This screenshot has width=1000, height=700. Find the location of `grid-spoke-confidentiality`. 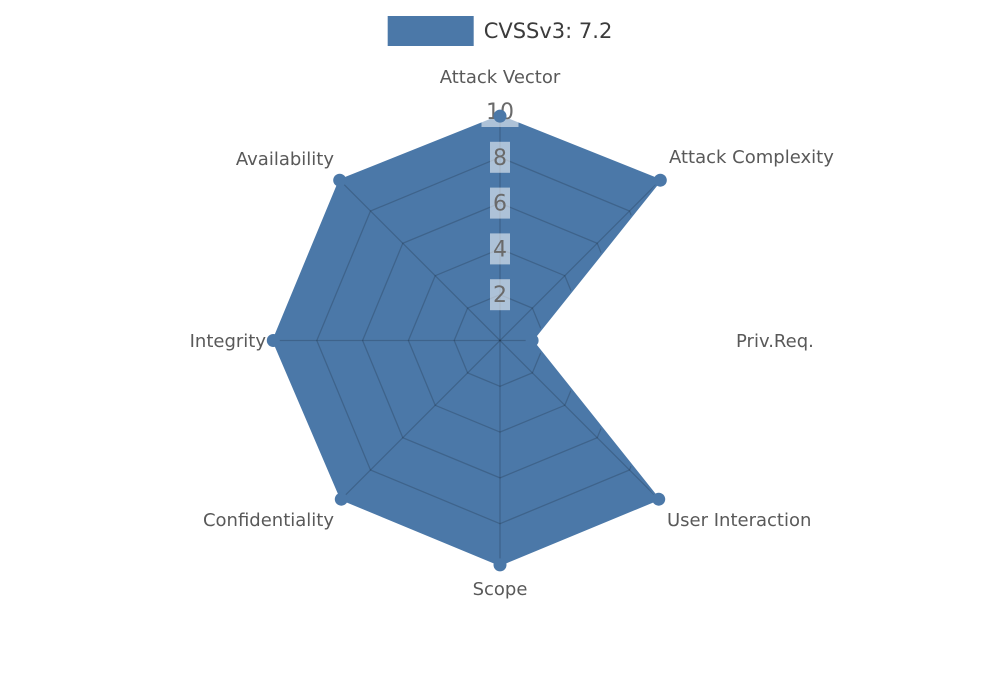

grid-spoke-confidentiality is located at coordinates (419, 421).